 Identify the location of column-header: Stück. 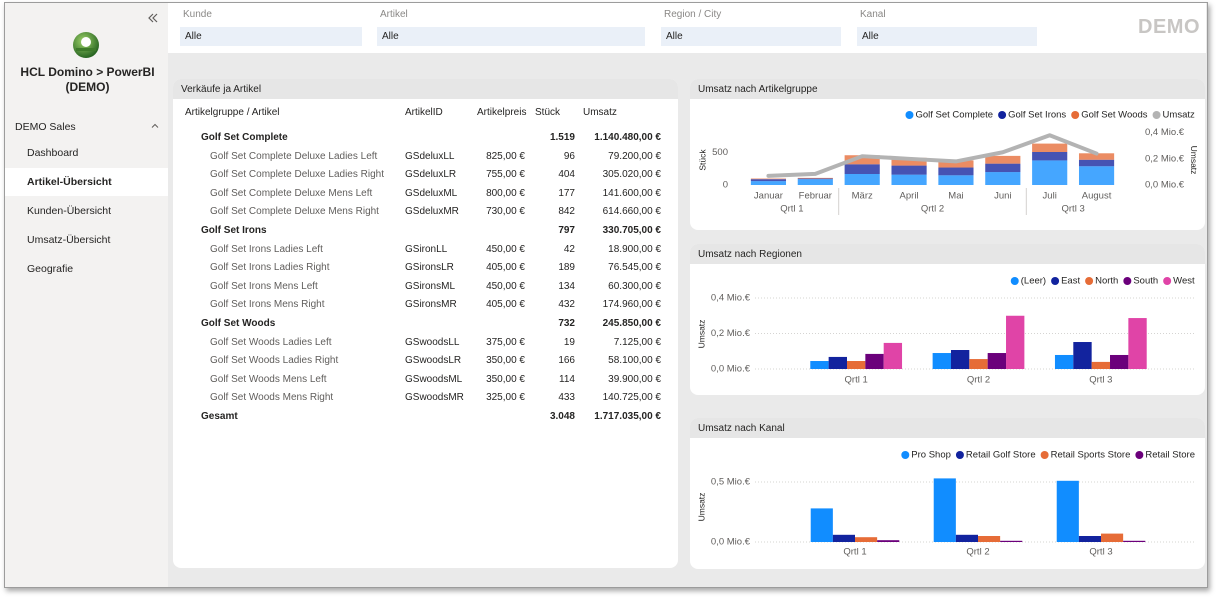
(548, 112).